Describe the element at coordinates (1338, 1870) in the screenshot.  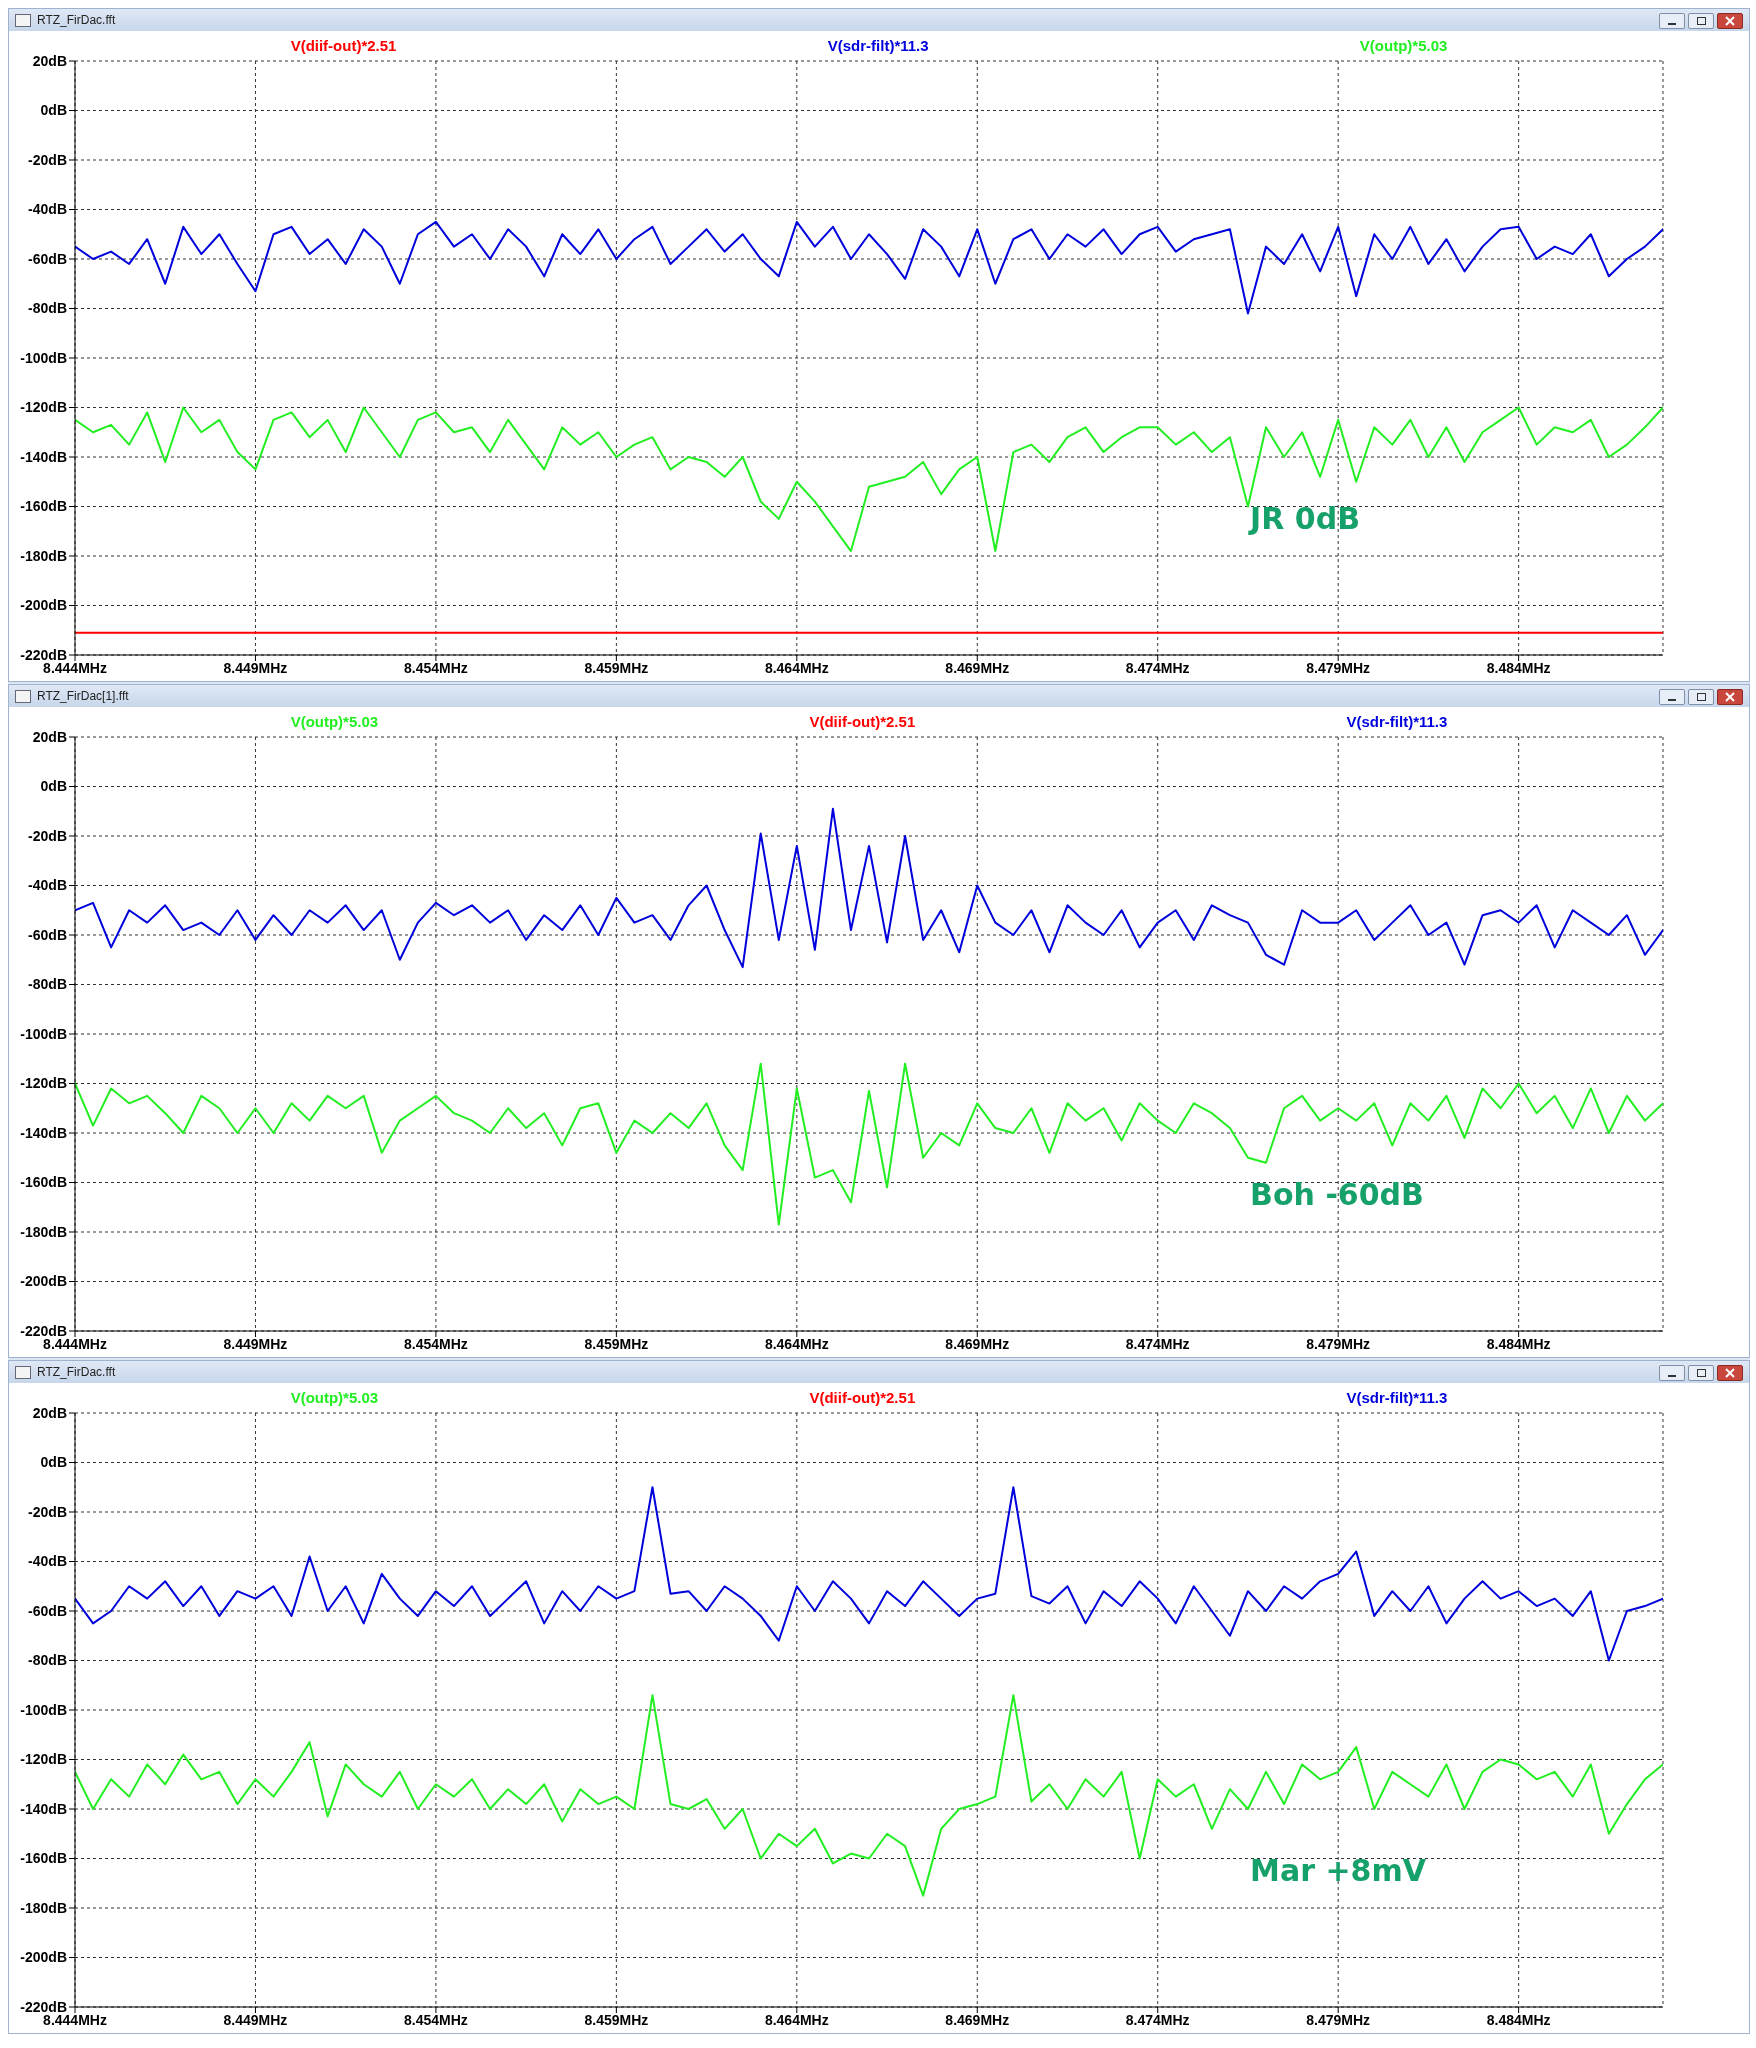
I see `annotation: Mar +8mV` at that location.